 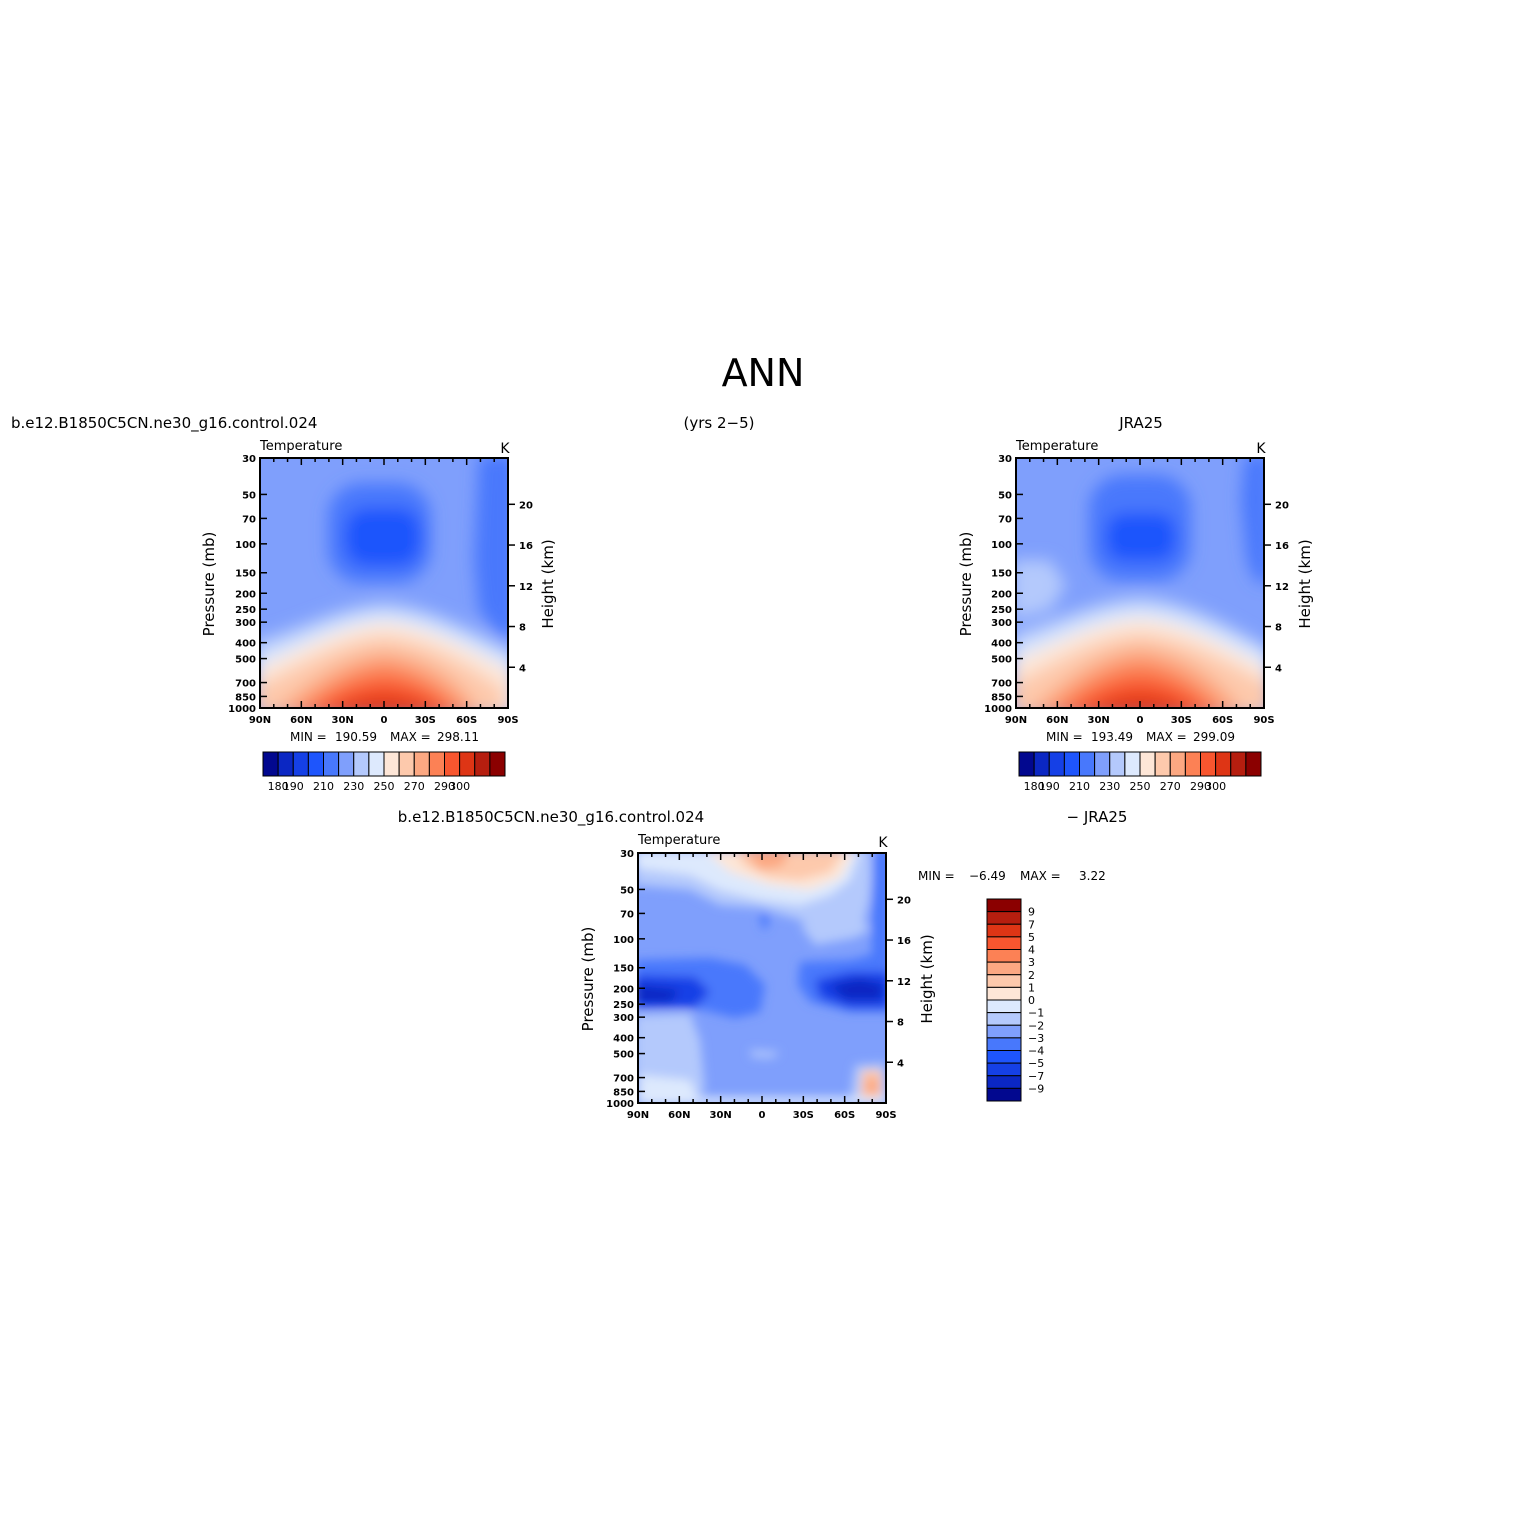 I want to click on colorbar-label: 5, so click(x=1031, y=937).